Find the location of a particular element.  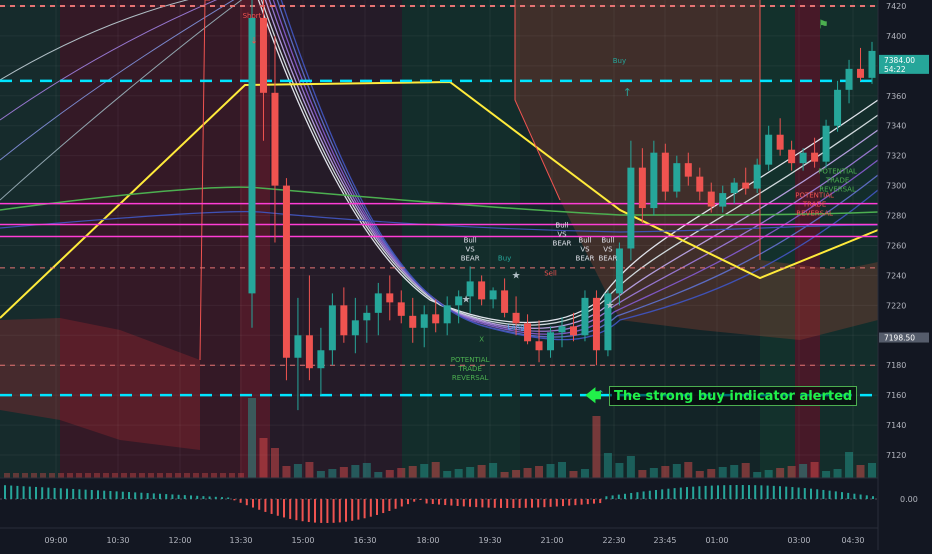

price-axis-label: 7400 is located at coordinates (896, 36).